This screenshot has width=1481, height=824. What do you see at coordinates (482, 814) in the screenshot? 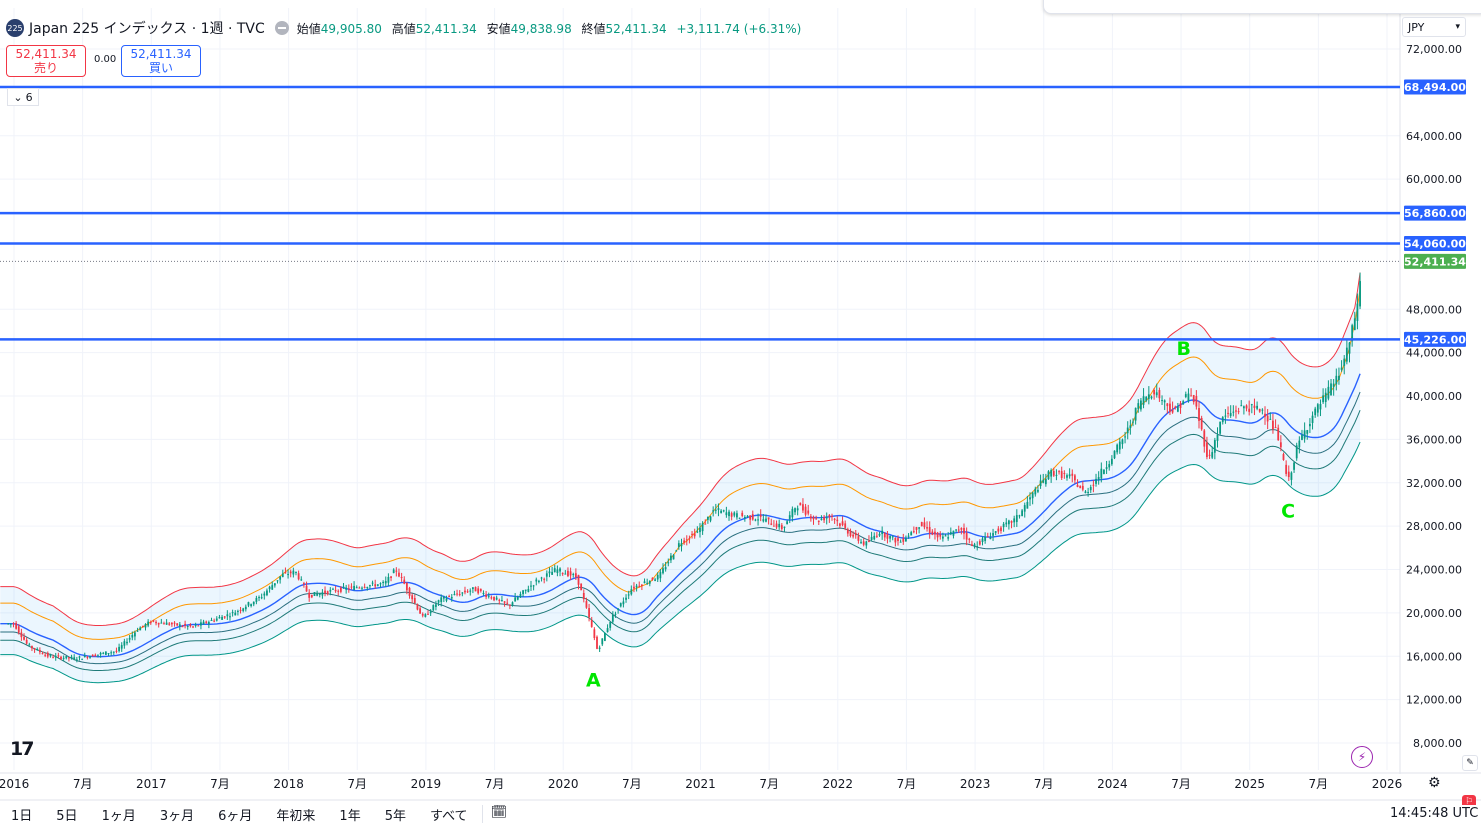
I see `divider` at bounding box center [482, 814].